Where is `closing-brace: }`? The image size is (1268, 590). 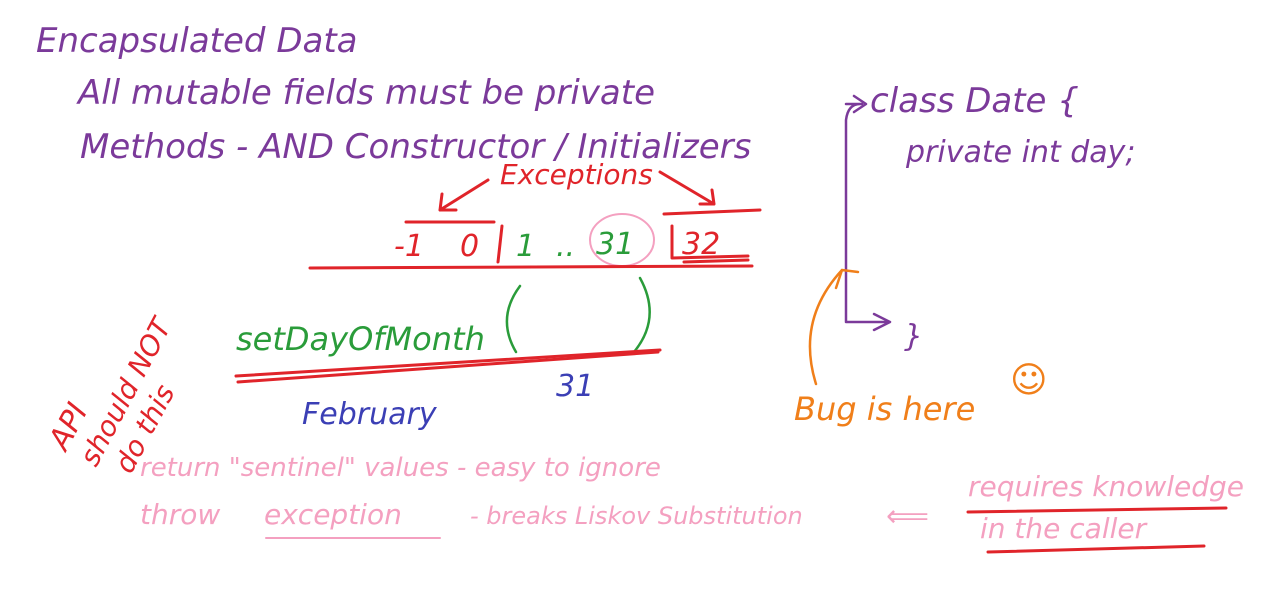 closing-brace: } is located at coordinates (913, 336).